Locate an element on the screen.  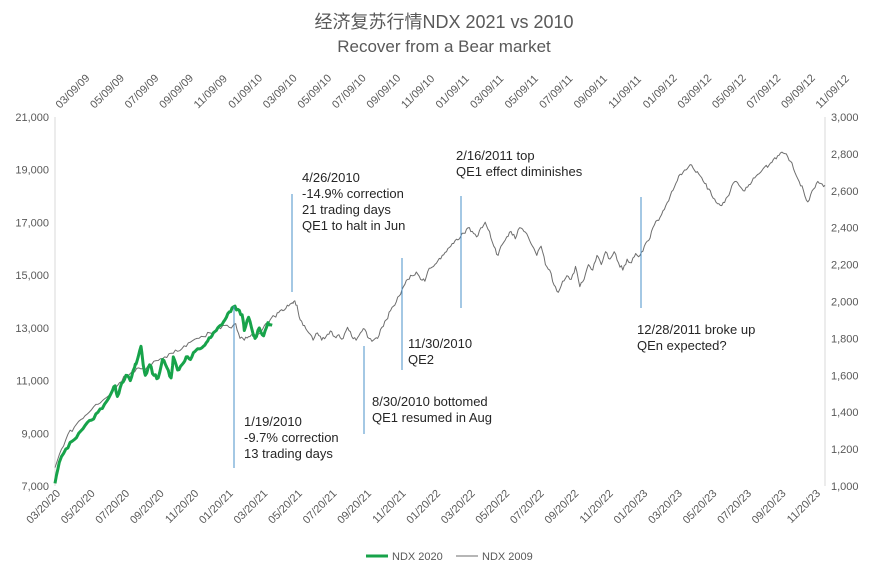
top-x-tick: 01/09/11 is located at coordinates (453, 92).